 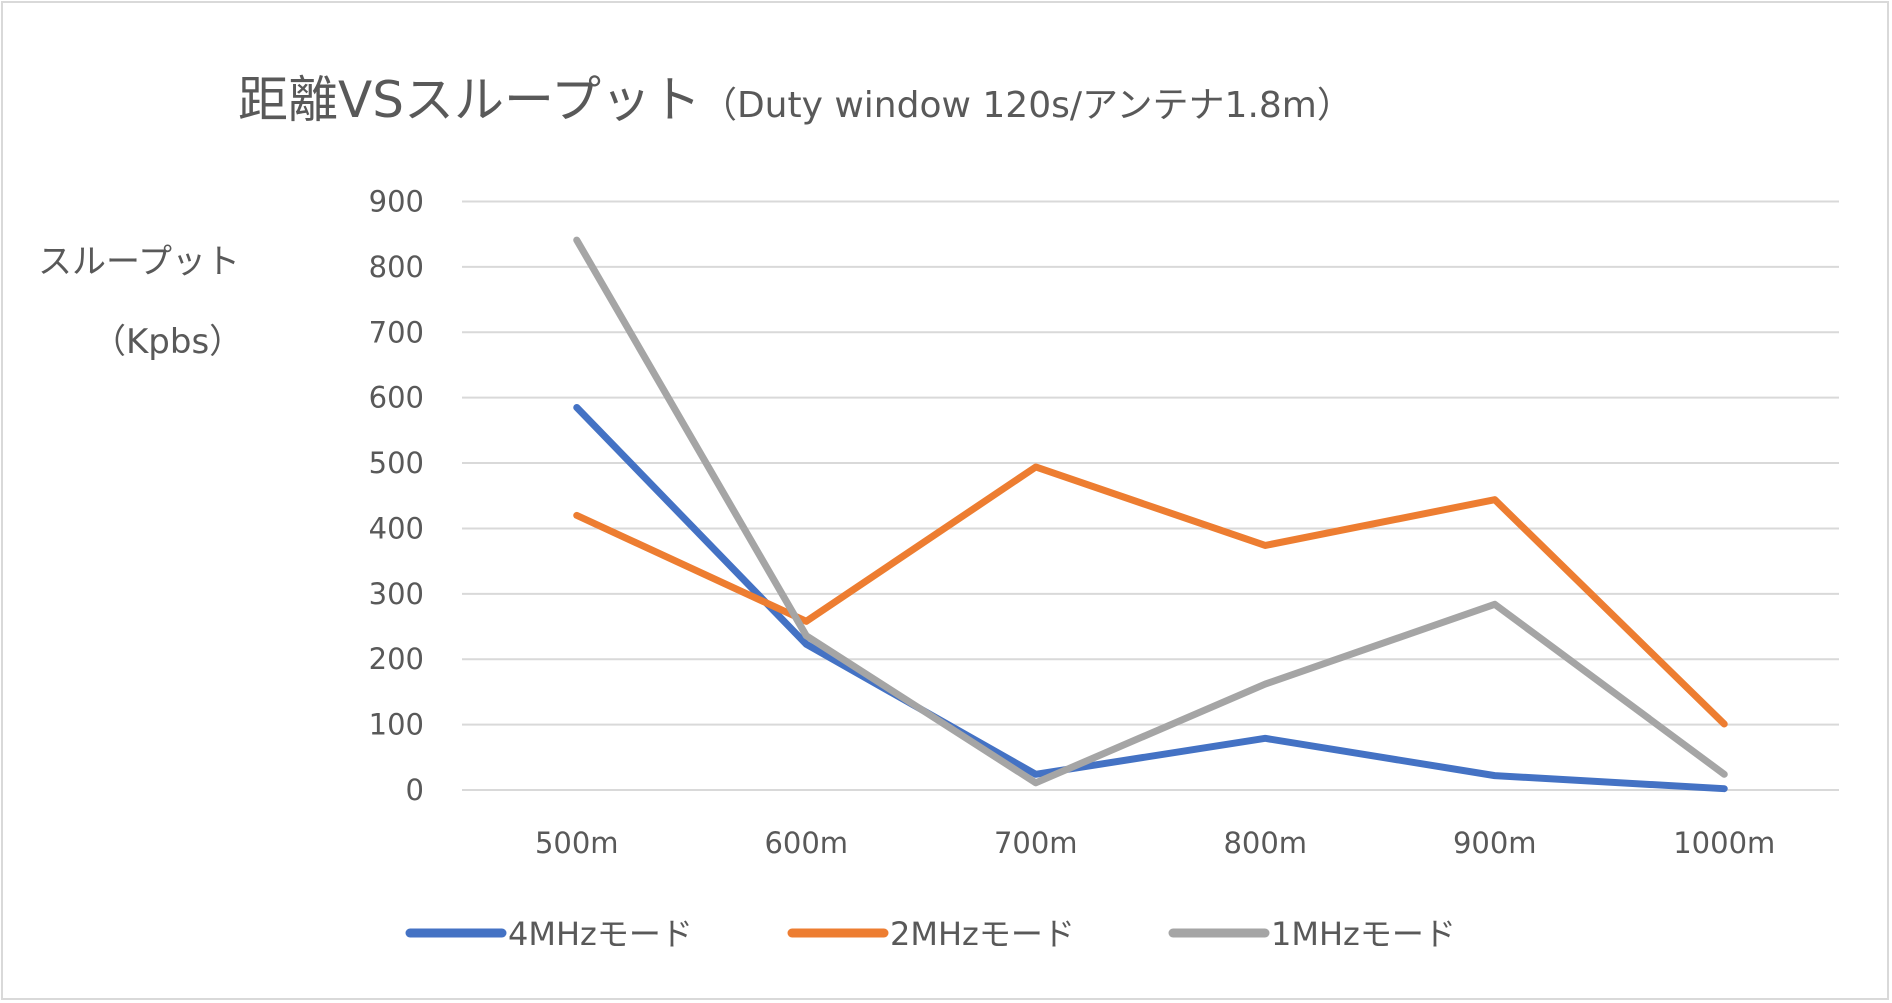 I want to click on y-tick-label: 100, so click(x=396, y=725).